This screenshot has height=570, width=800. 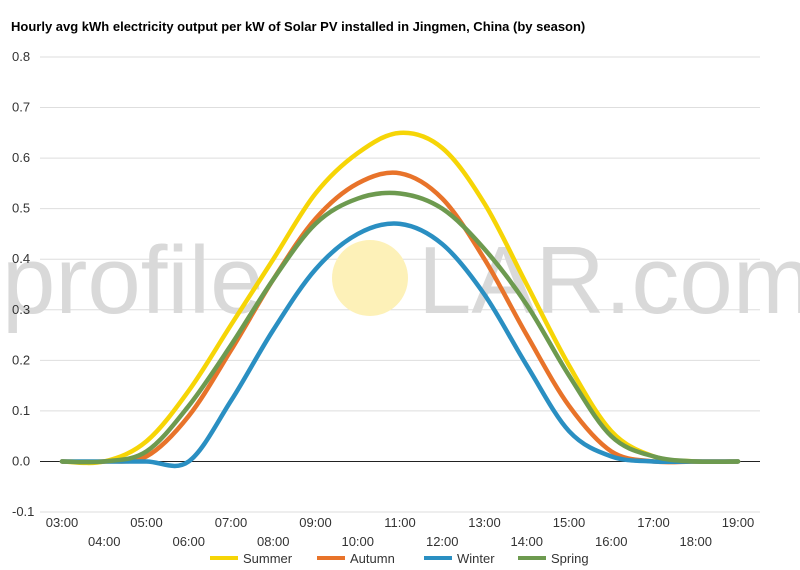 What do you see at coordinates (611, 541) in the screenshot?
I see `x-tick-label: 16:00` at bounding box center [611, 541].